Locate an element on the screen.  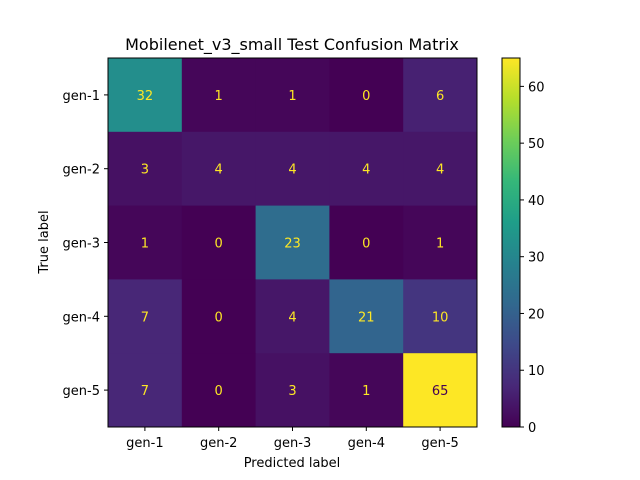
cell-value-label: 21 is located at coordinates (366, 317).